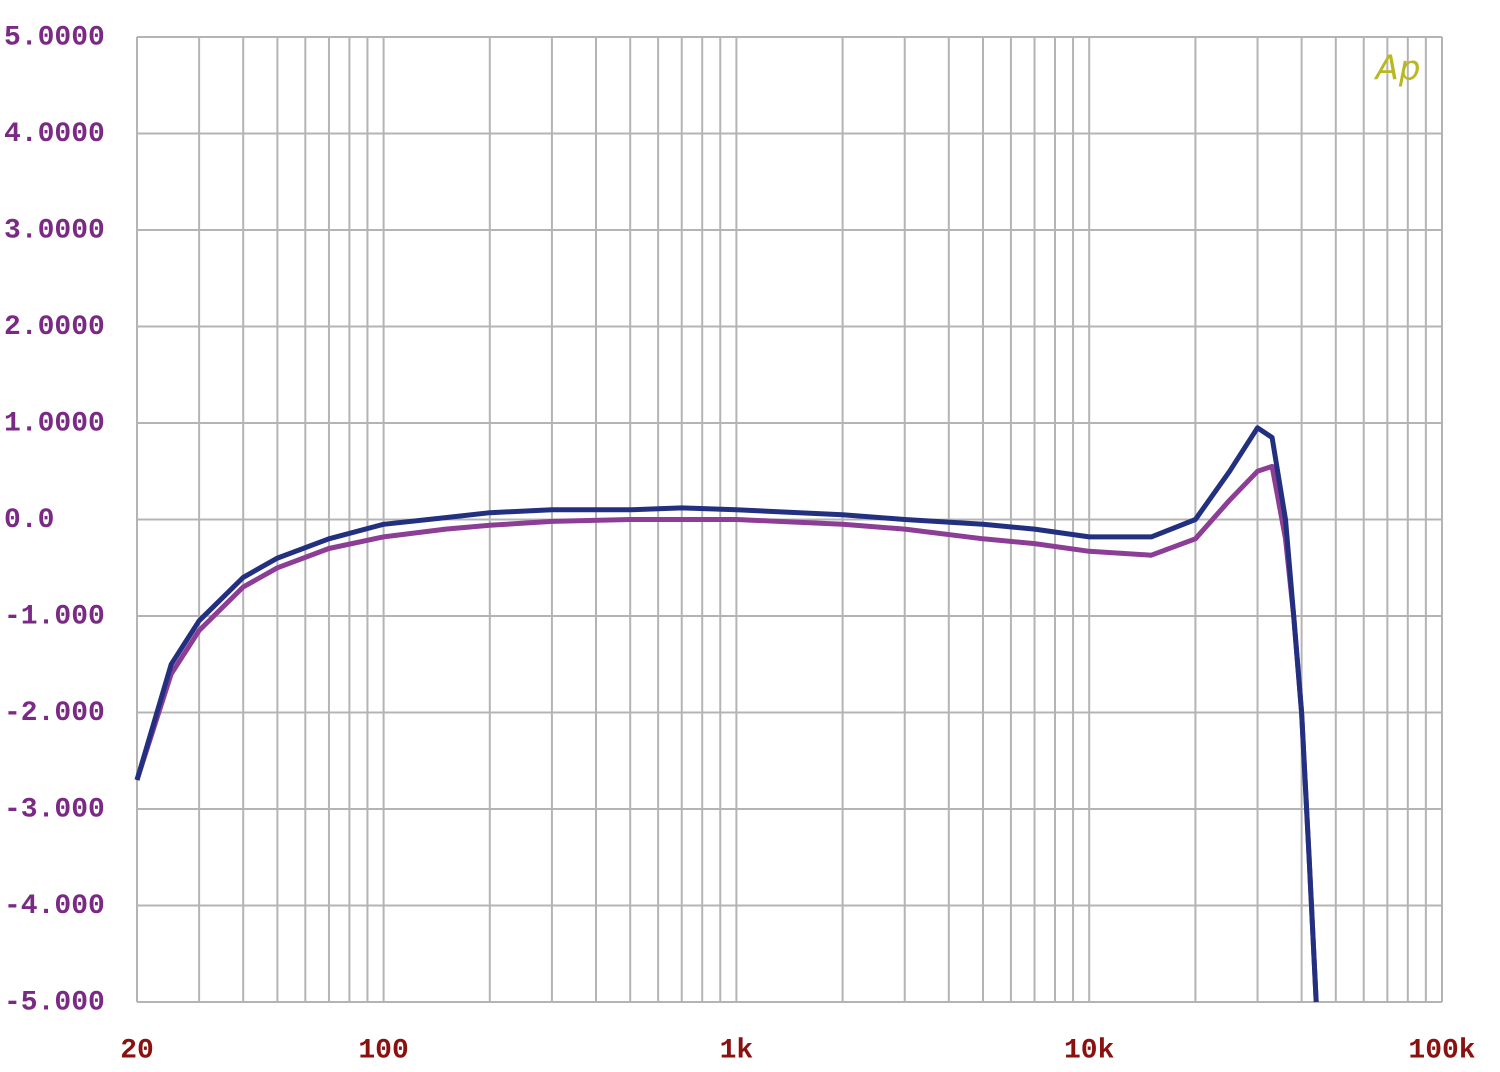 This screenshot has width=1500, height=1072. Describe the element at coordinates (54, 134) in the screenshot. I see `y-tick-label: 4.0000` at that location.